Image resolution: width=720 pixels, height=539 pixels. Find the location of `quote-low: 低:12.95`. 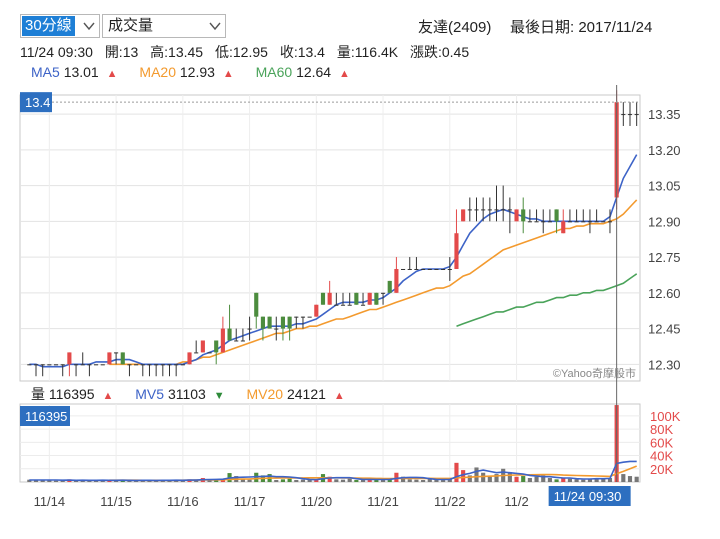

quote-low: 低:12.95 is located at coordinates (241, 52).